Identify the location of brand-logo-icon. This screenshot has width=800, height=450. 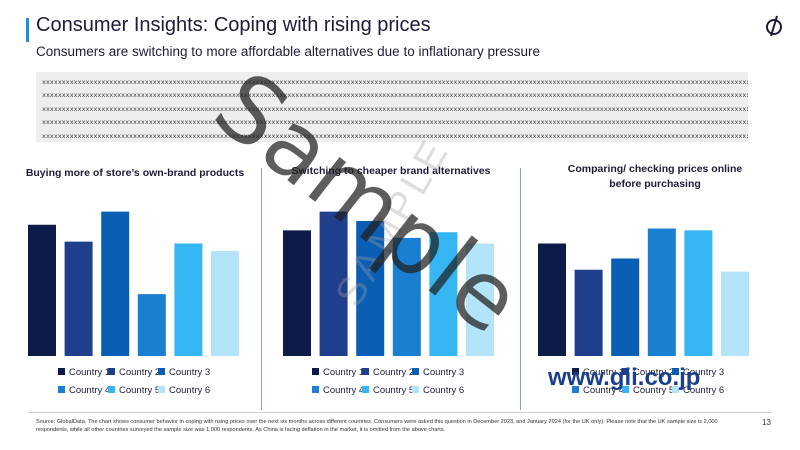
(774, 26).